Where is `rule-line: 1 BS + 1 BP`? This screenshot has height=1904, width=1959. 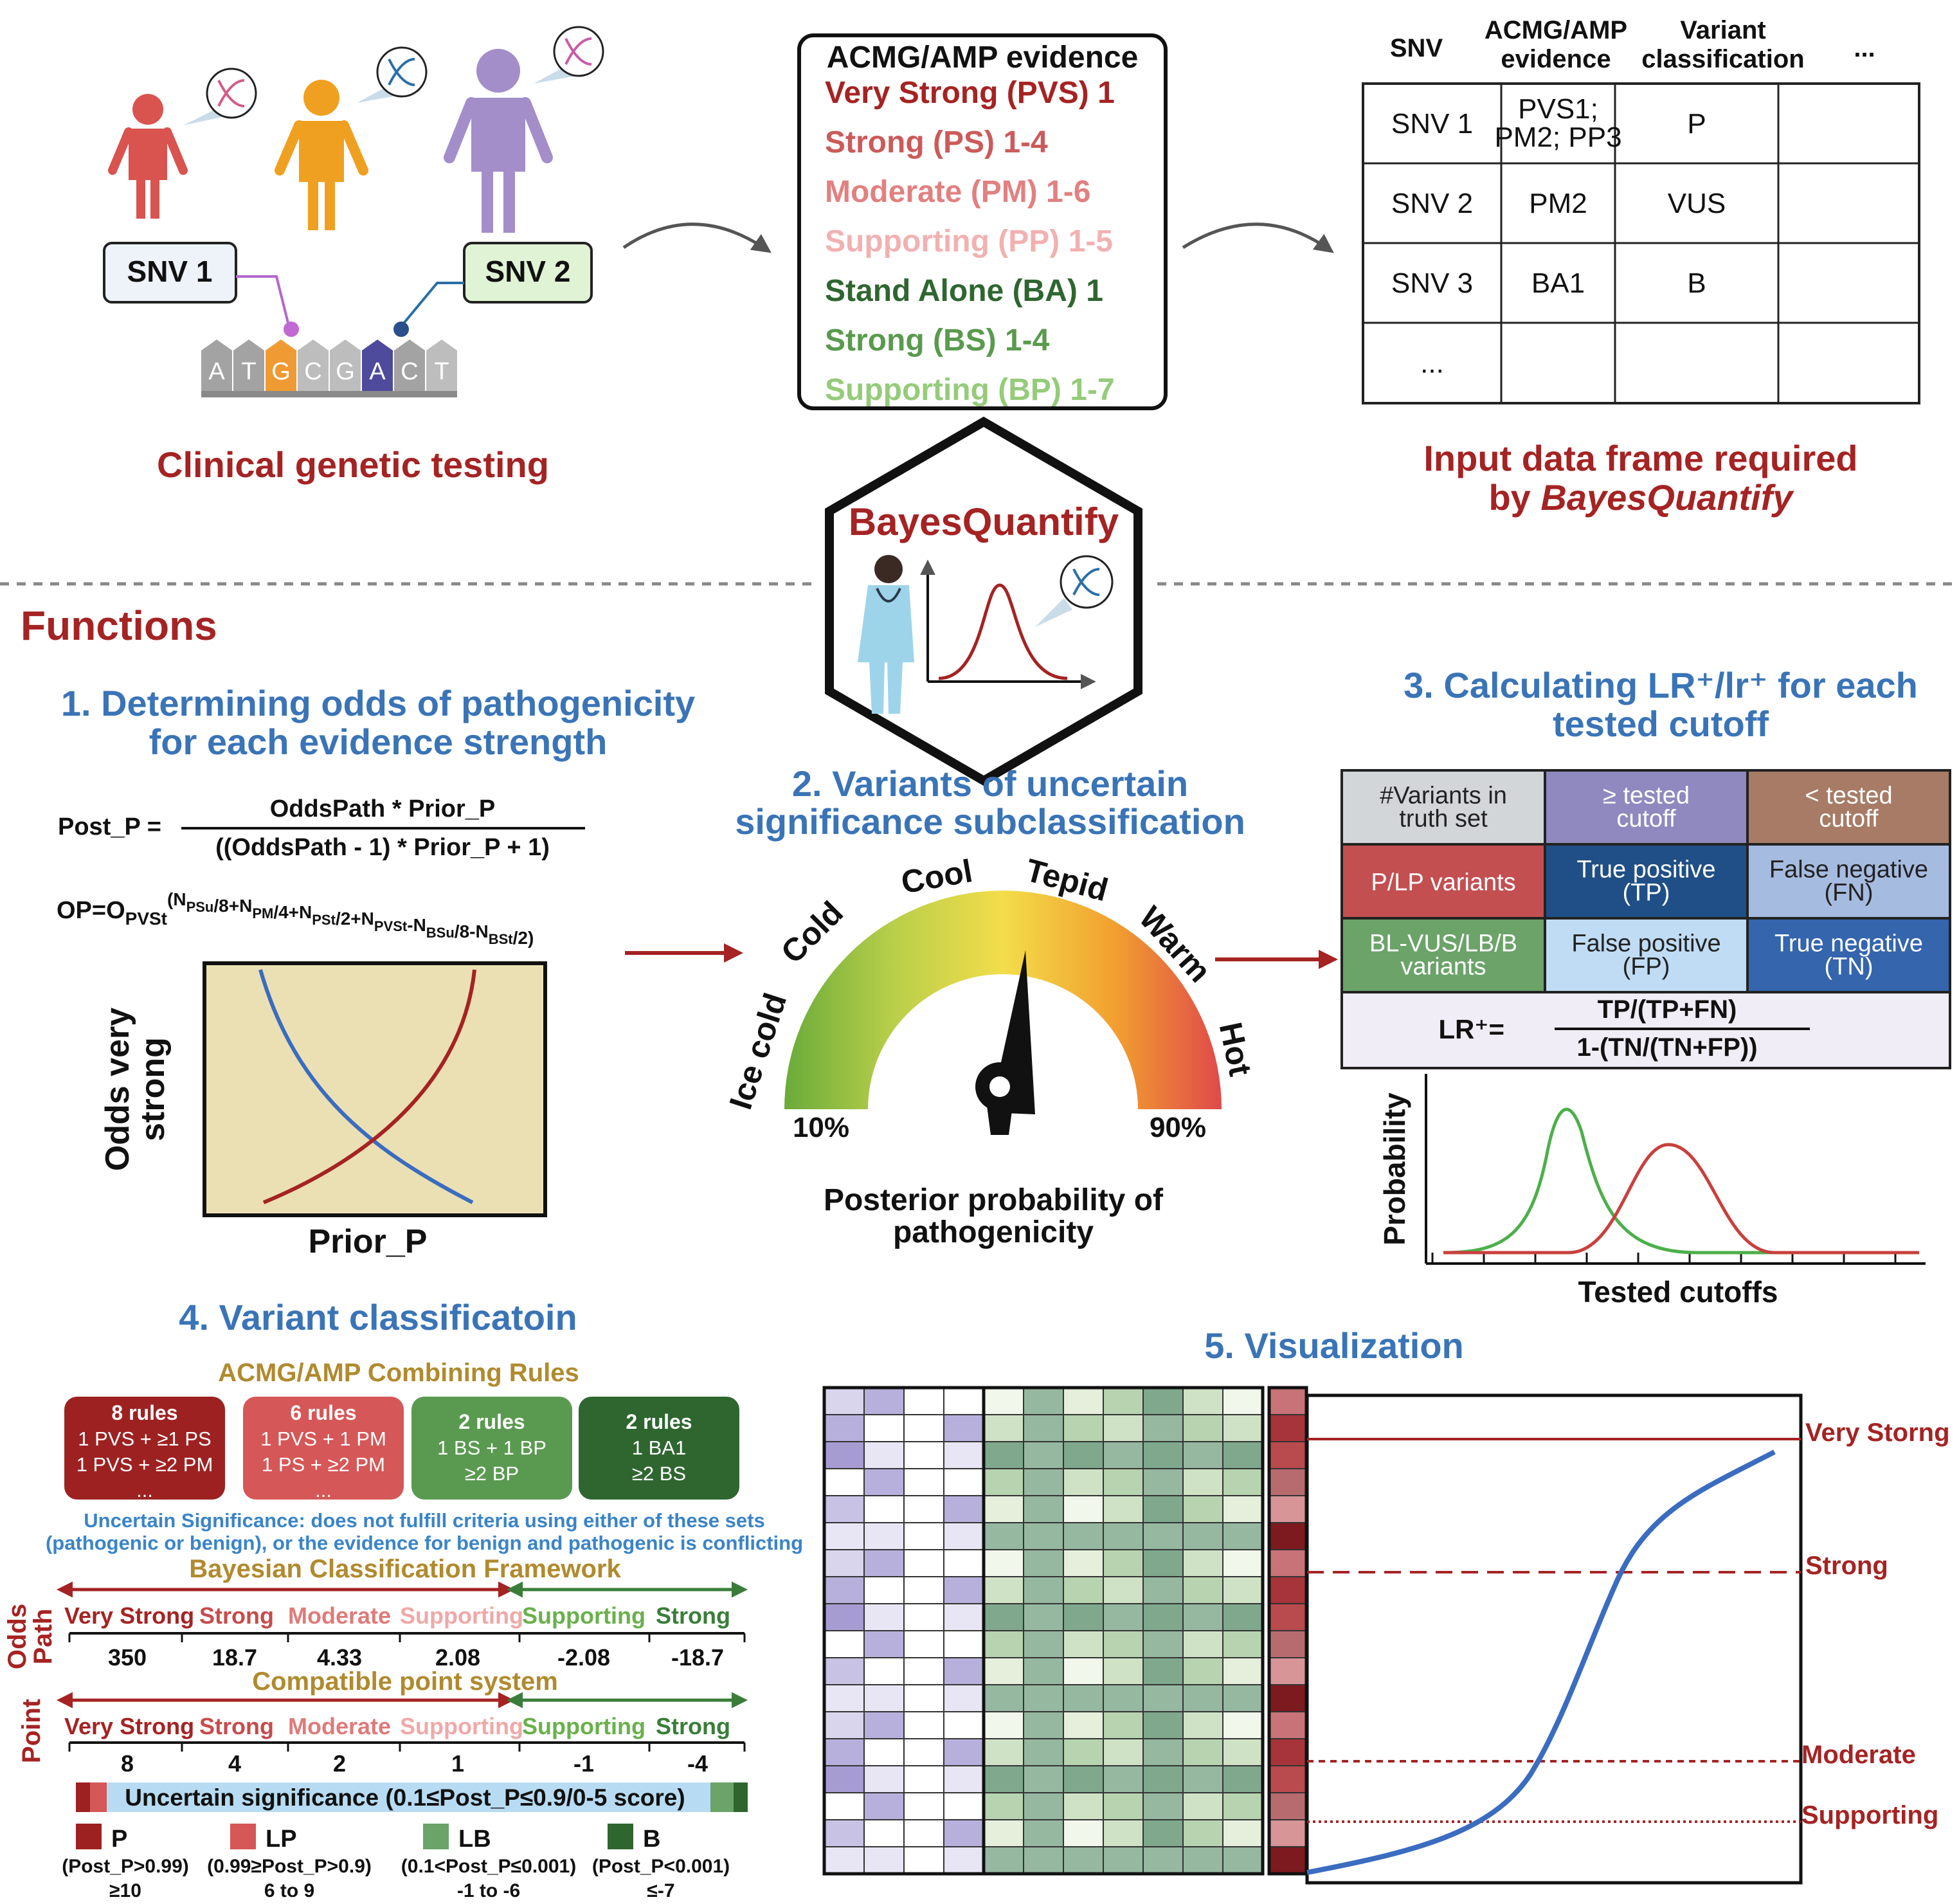
rule-line: 1 BS + 1 BP is located at coordinates (491, 1448).